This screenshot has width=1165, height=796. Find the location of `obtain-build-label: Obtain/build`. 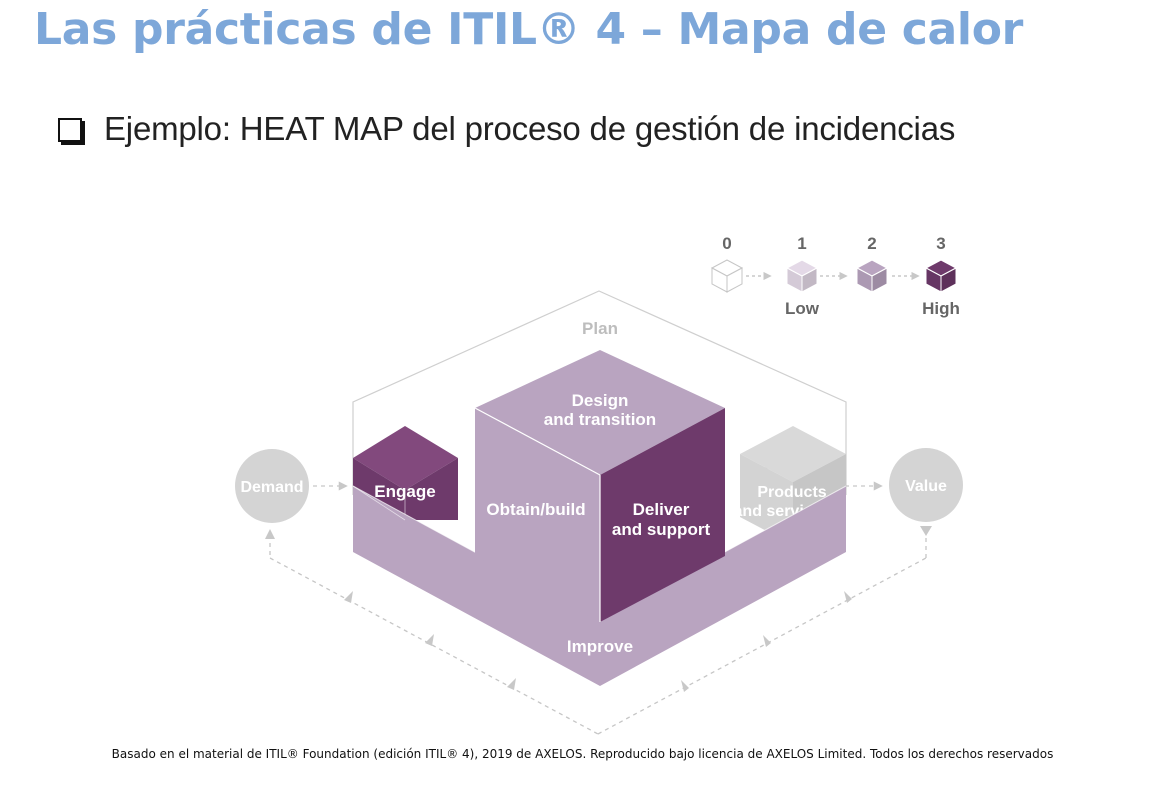

obtain-build-label: Obtain/build is located at coordinates (535, 509).